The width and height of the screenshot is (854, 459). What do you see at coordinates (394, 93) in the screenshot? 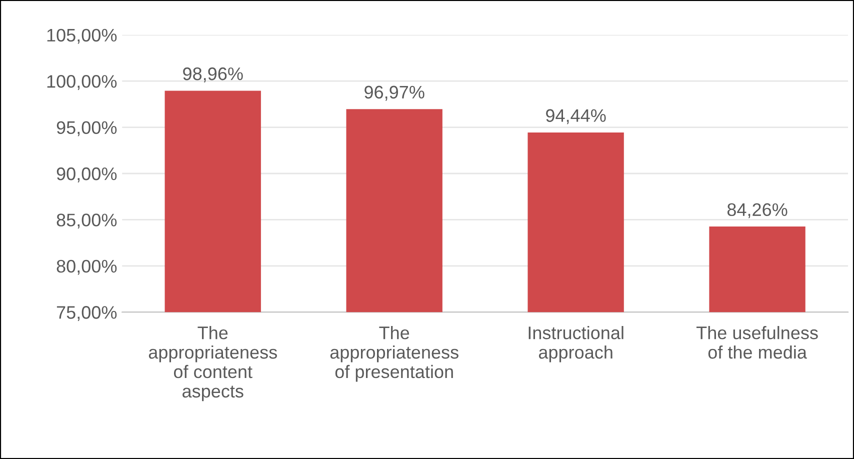
I see `data-label: 96,97%` at bounding box center [394, 93].